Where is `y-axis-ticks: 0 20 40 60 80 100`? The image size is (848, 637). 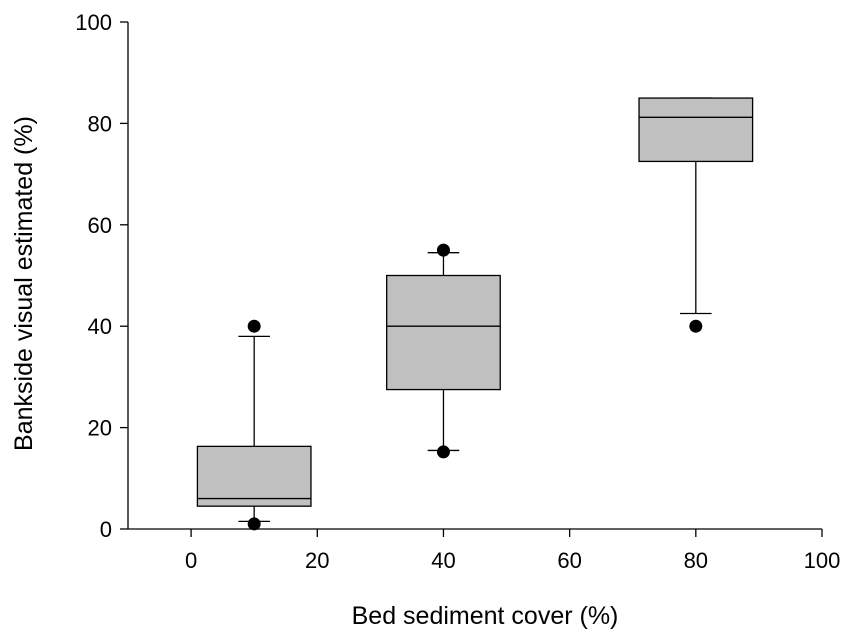 y-axis-ticks: 0 20 40 60 80 100 is located at coordinates (101, 276).